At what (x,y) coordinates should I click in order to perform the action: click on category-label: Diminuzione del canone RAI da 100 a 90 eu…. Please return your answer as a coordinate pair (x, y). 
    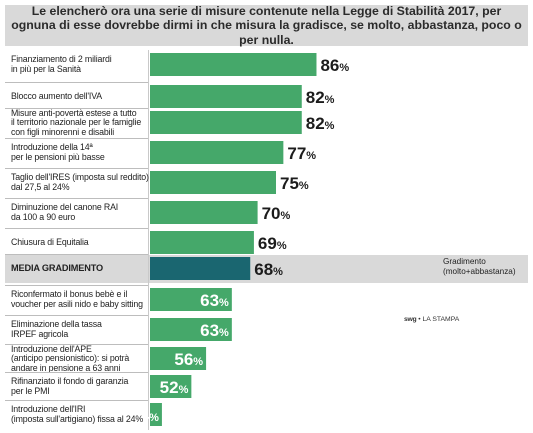
    Looking at the image, I should click on (81, 213).